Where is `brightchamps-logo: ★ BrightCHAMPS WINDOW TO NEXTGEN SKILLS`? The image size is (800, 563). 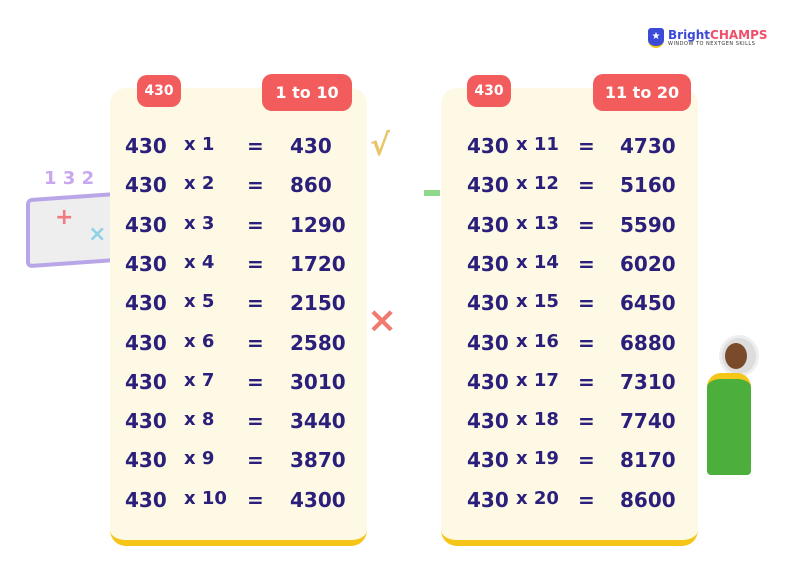
brightchamps-logo: ★ BrightCHAMPS WINDOW TO NEXTGEN SKILLS is located at coordinates (708, 38).